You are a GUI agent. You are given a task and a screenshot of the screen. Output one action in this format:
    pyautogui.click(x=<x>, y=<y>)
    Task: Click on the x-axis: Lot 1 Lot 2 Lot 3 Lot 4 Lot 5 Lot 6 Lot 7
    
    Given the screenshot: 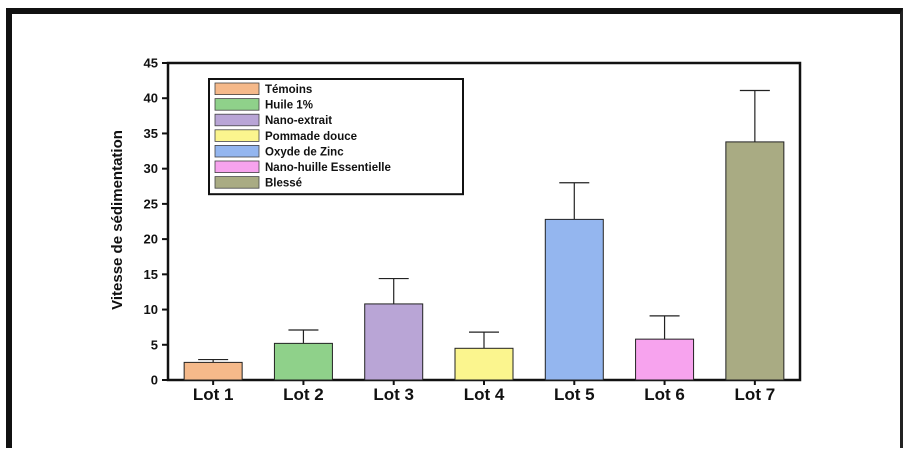 What is the action you would take?
    pyautogui.click(x=484, y=392)
    